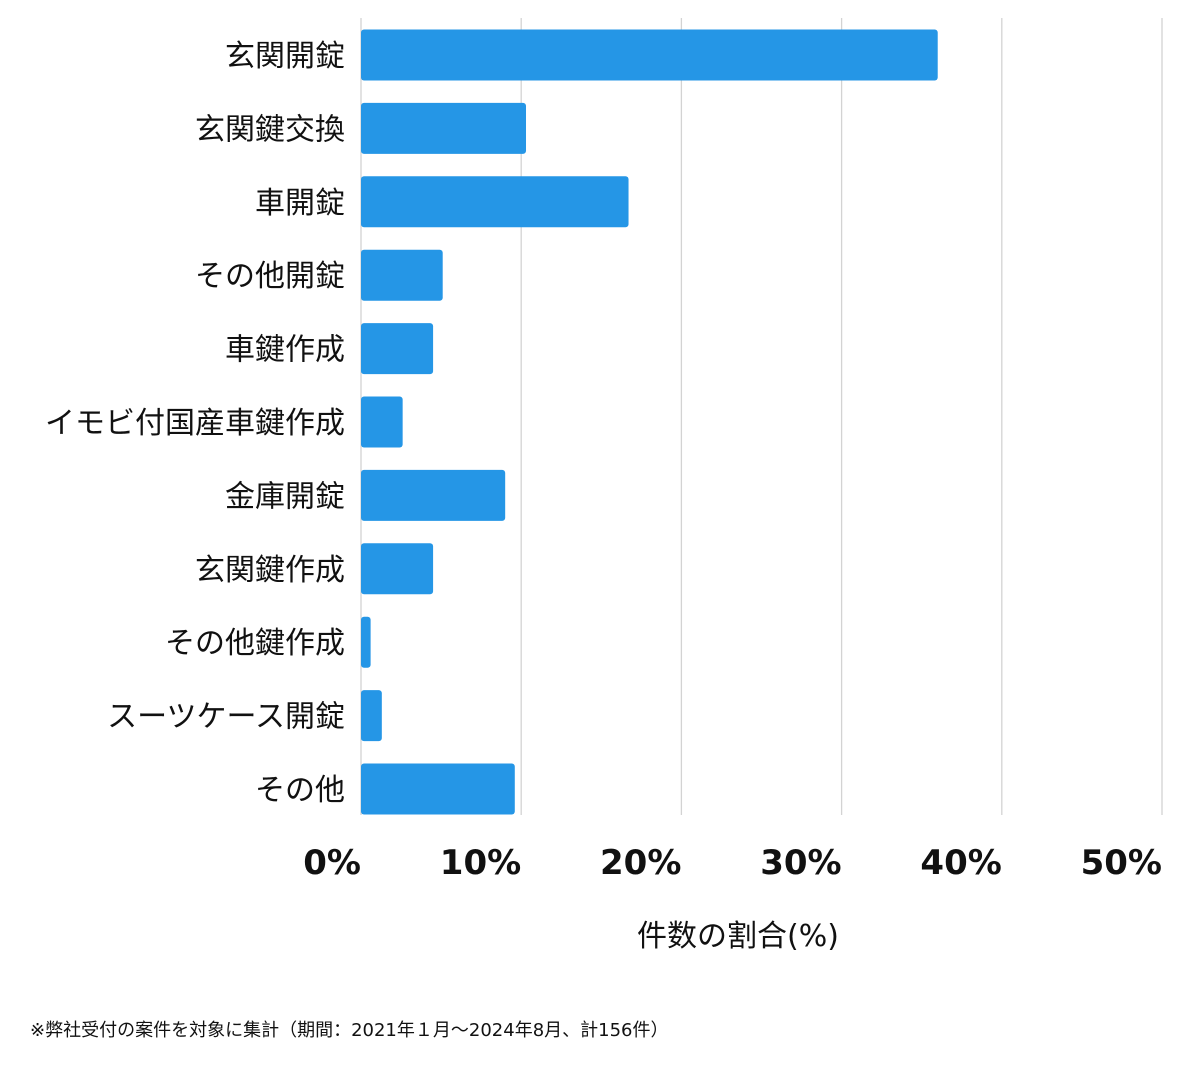 The height and width of the screenshot is (1069, 1200). What do you see at coordinates (285, 496) in the screenshot?
I see `category-label: 金庫開錠` at bounding box center [285, 496].